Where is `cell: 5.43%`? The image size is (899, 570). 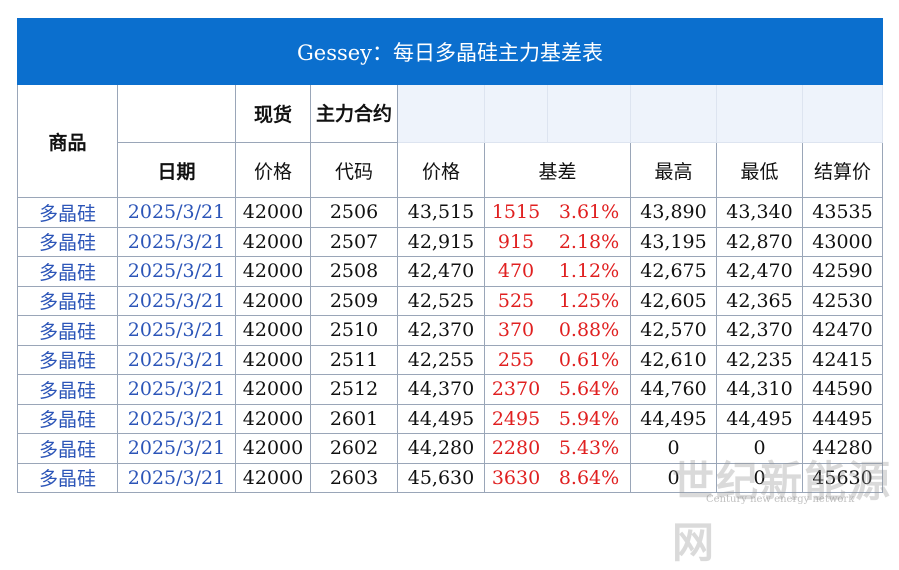 cell: 5.43% is located at coordinates (589, 448).